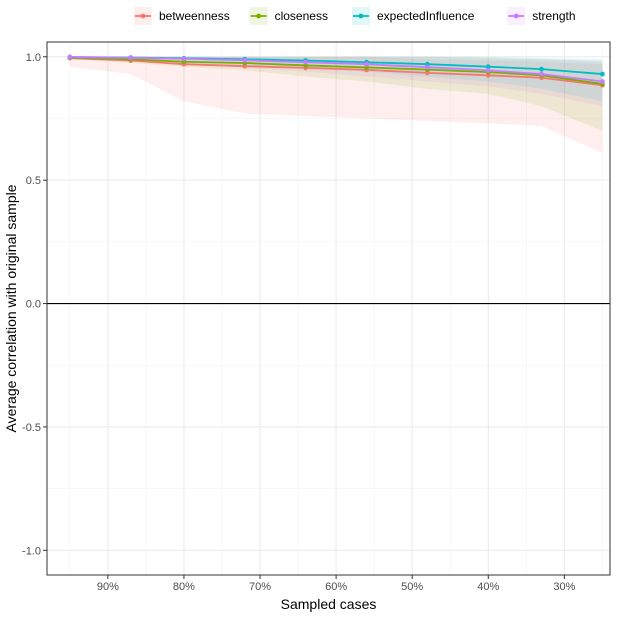 The height and width of the screenshot is (617, 624). Describe the element at coordinates (488, 587) in the screenshot. I see `x-tick-label: 40%` at that location.